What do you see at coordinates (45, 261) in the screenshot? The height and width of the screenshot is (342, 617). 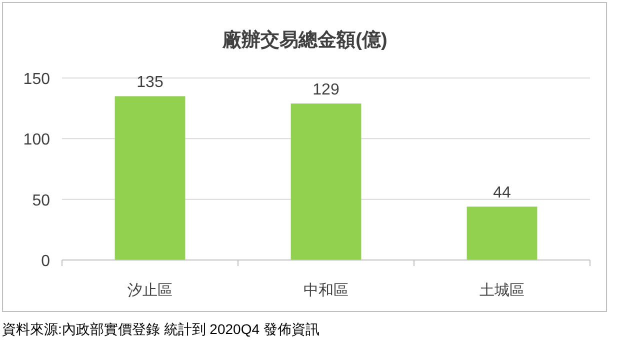 I see `y-tick-label: 0` at bounding box center [45, 261].